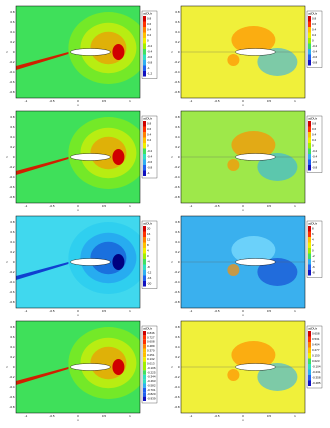 The height and width of the screenshot is (428, 330). Describe the element at coordinates (316, 367) in the screenshot. I see `colorbar-label: -0.104` at that location.